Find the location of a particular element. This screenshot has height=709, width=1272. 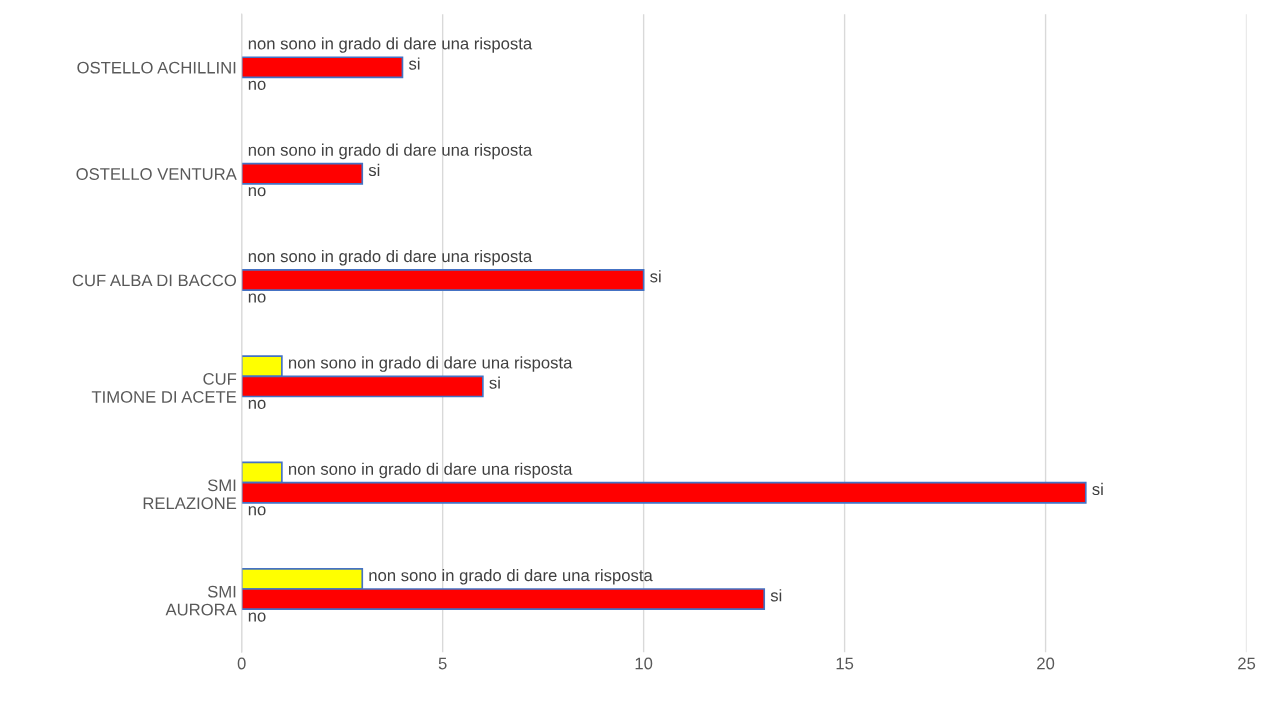

y-tick-label: OSTELLO ACHILLINI is located at coordinates (156, 67).